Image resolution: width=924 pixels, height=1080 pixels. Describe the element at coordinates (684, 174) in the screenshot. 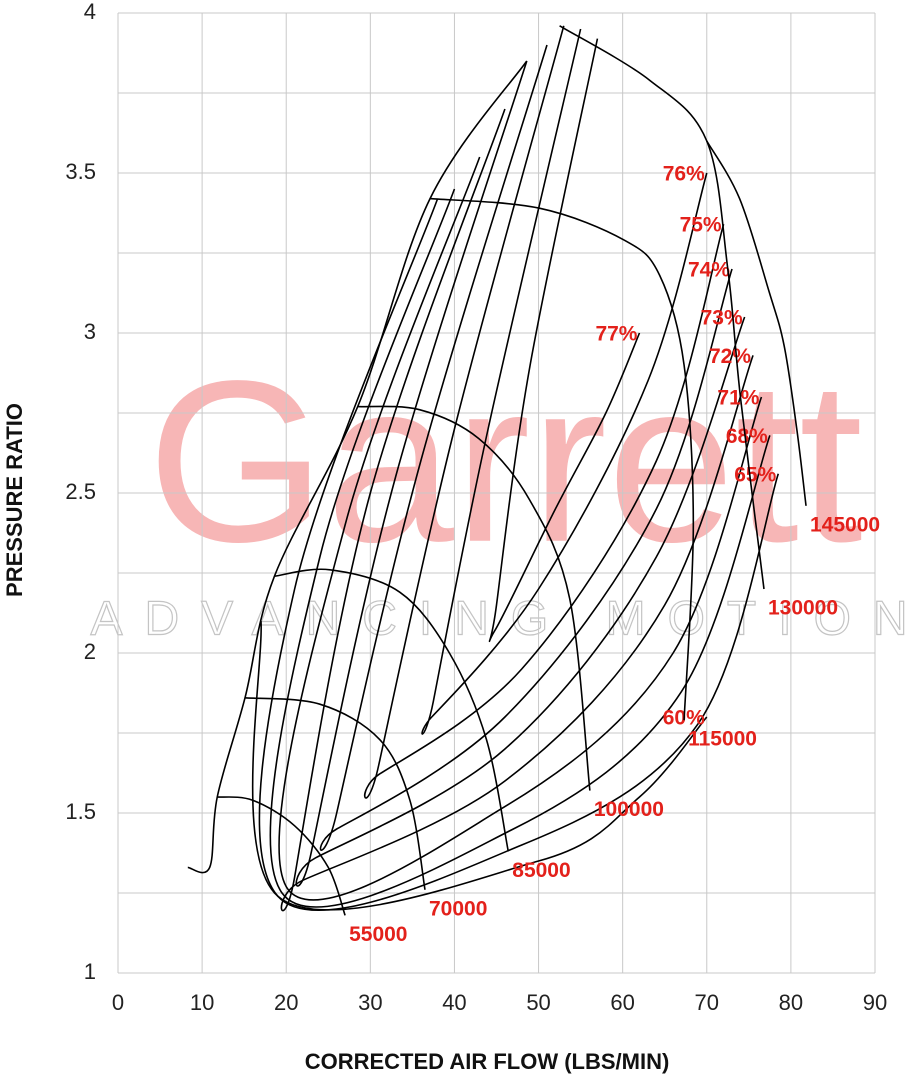

I see `efficiency-label: 76%` at that location.